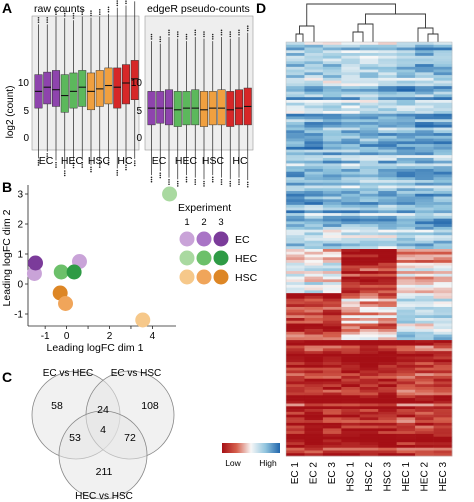  What do you see at coordinates (204, 258) in the screenshot?
I see `experiment-legend` at bounding box center [204, 258].